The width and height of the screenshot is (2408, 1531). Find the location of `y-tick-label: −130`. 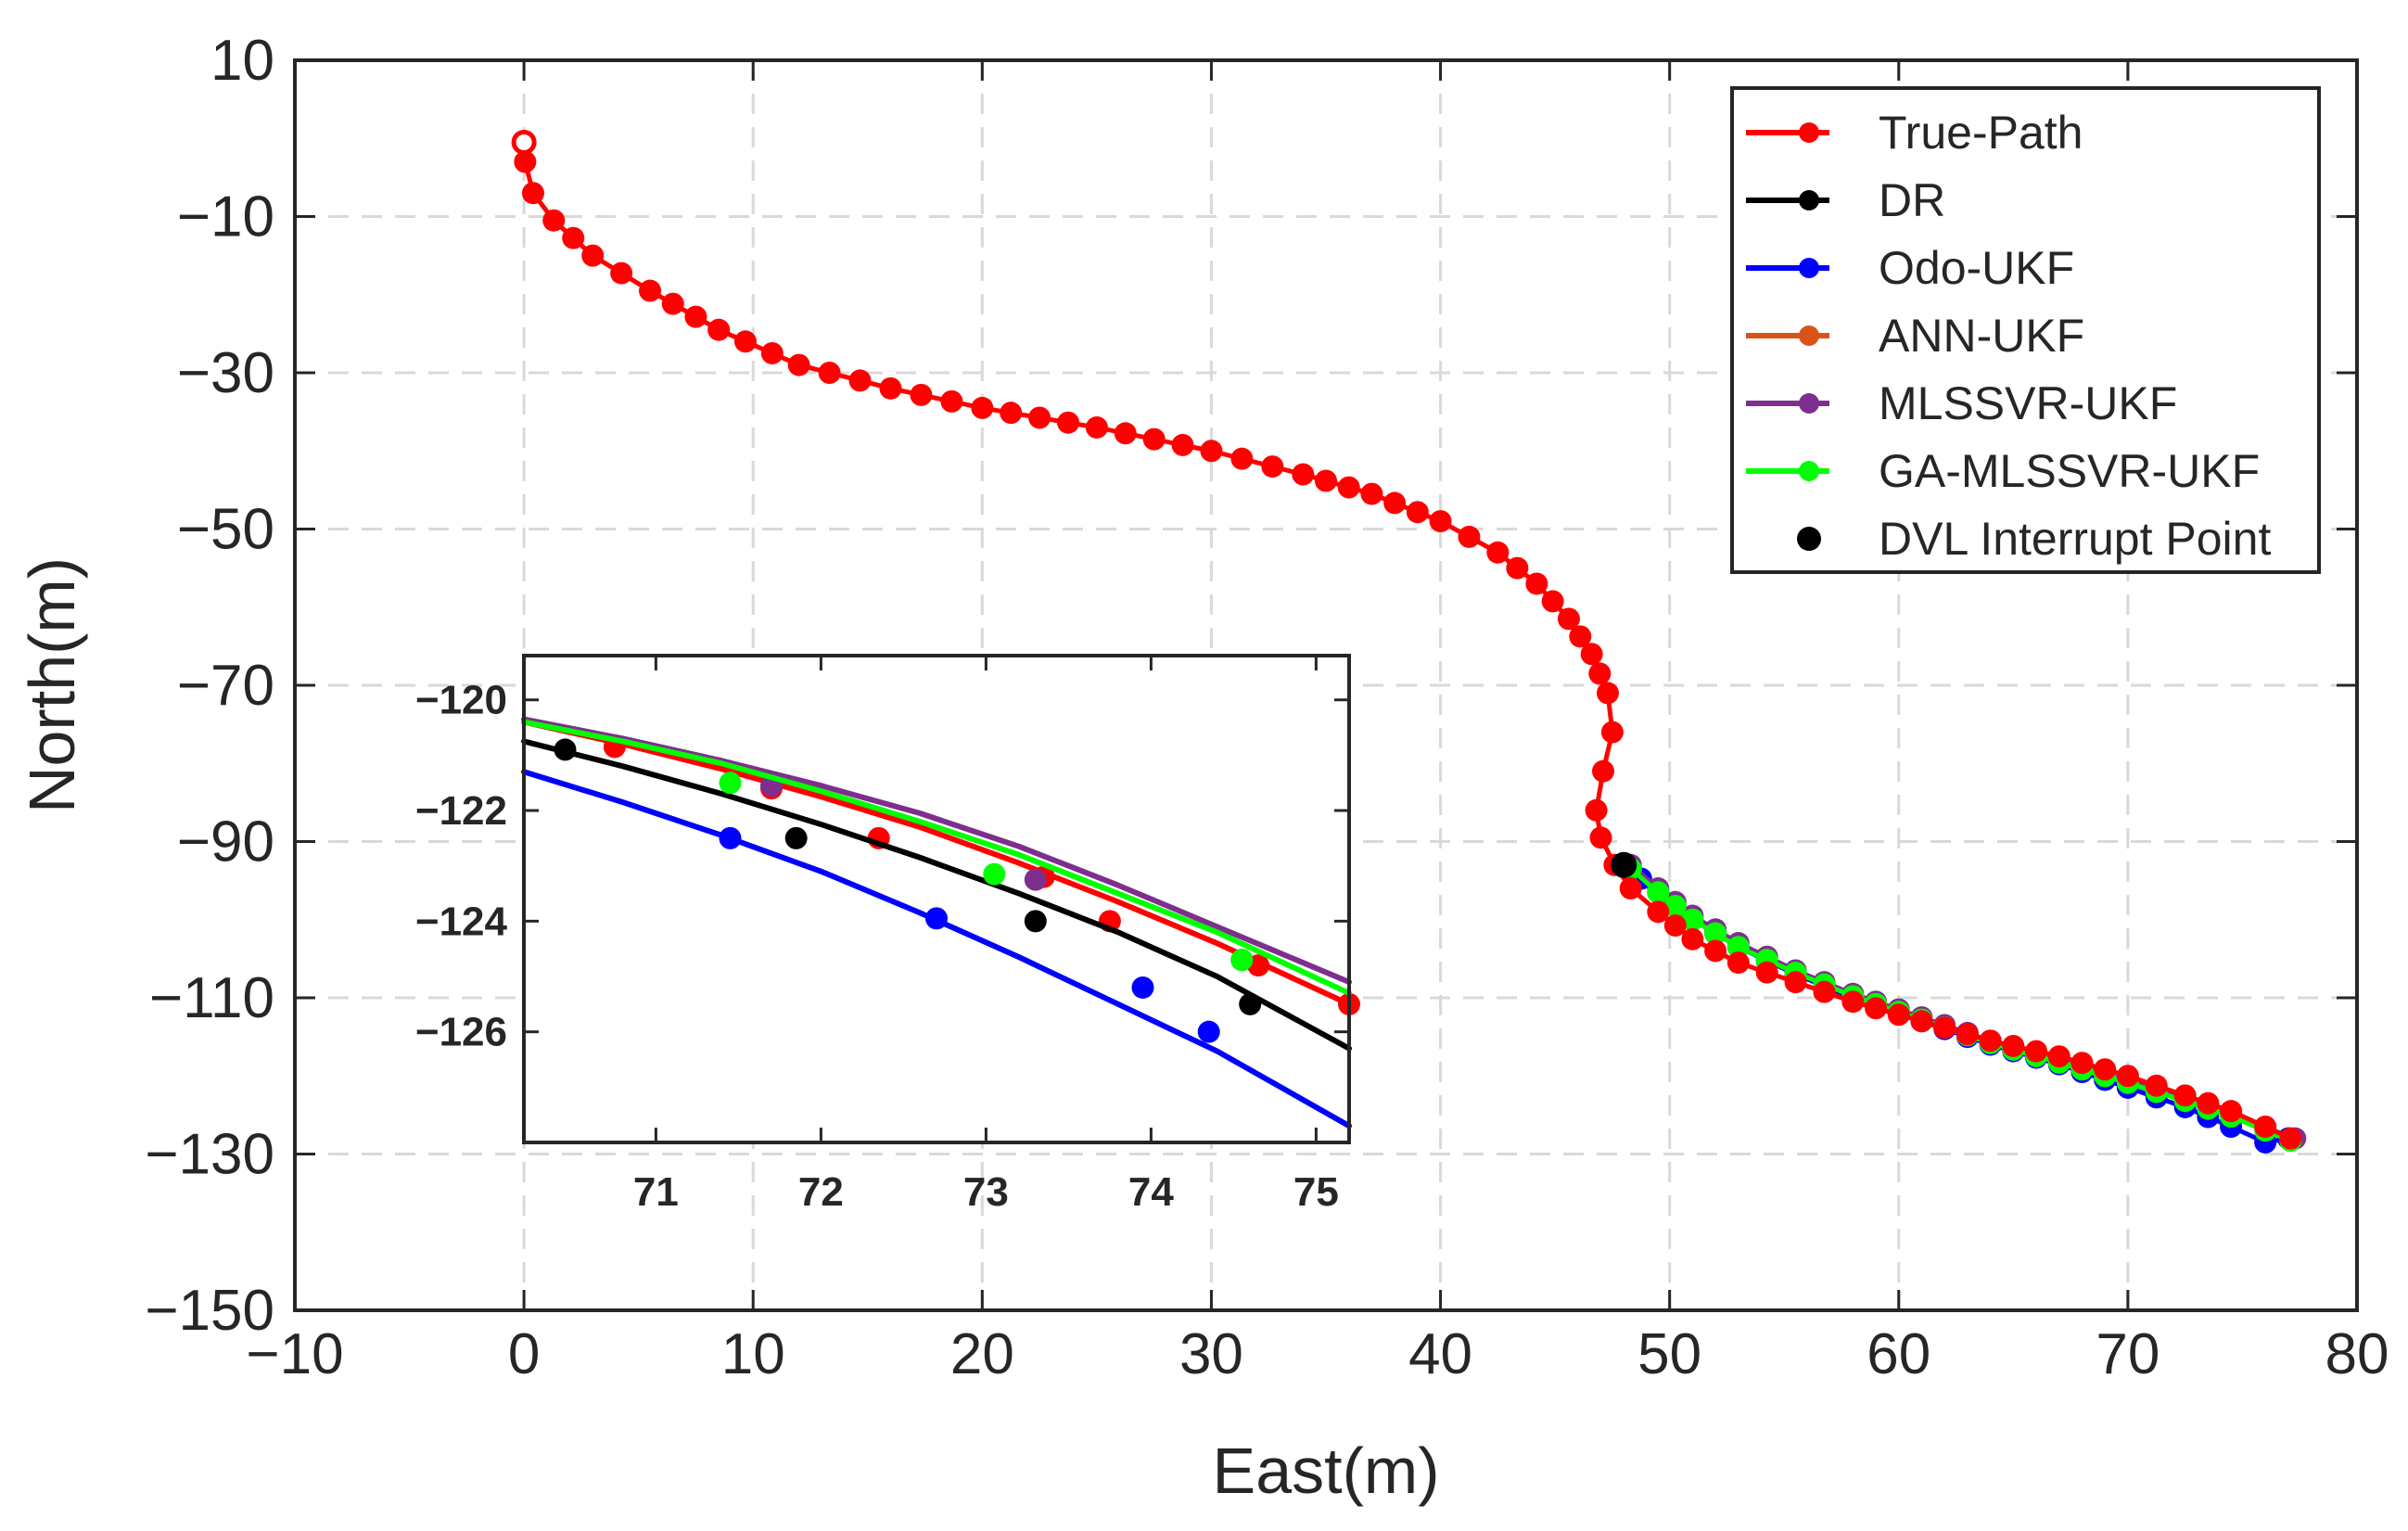

y-tick-label: −130 is located at coordinates (209, 1155).